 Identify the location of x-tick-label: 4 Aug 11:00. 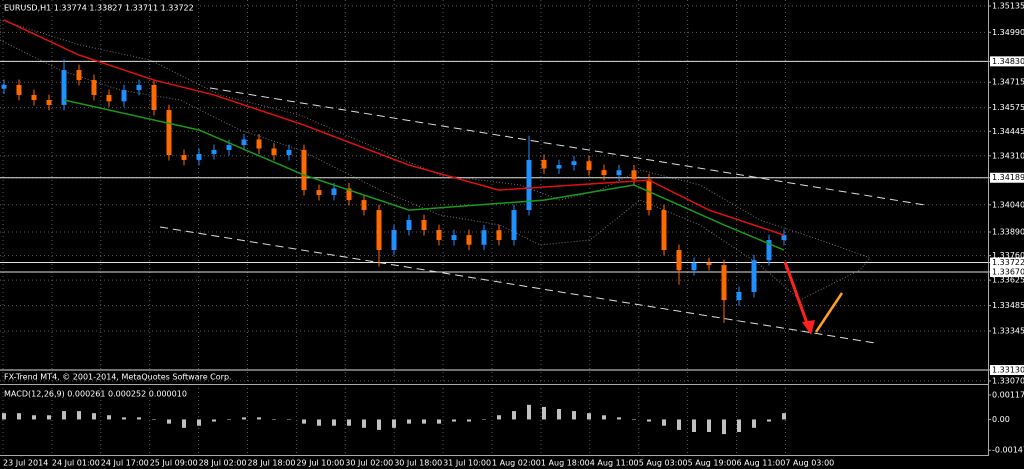
(614, 463).